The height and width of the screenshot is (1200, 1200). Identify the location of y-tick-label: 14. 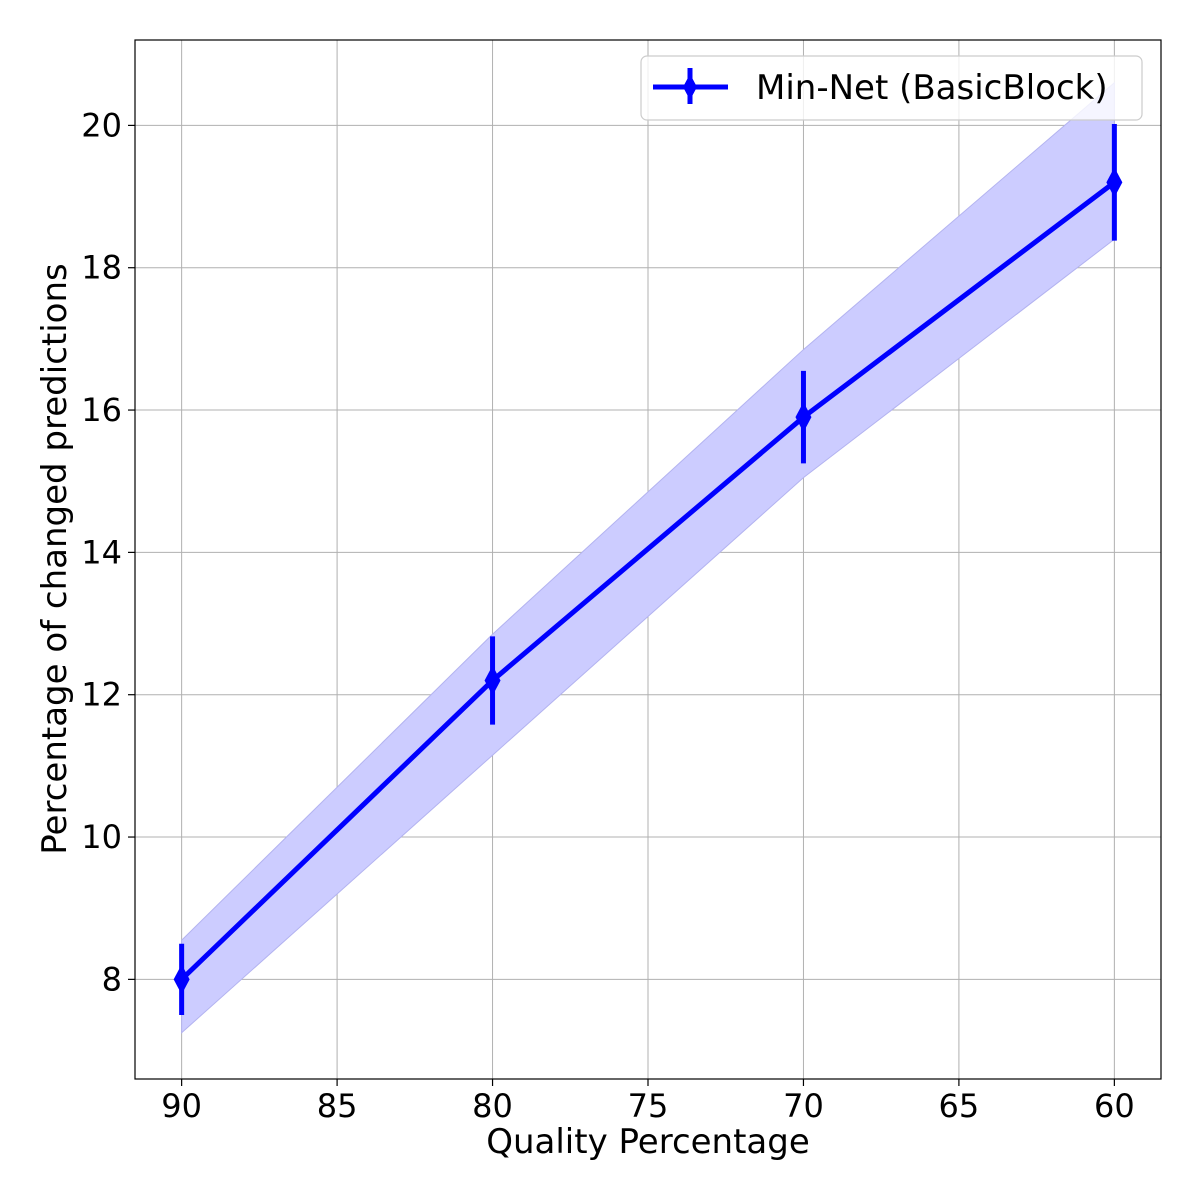
(101, 552).